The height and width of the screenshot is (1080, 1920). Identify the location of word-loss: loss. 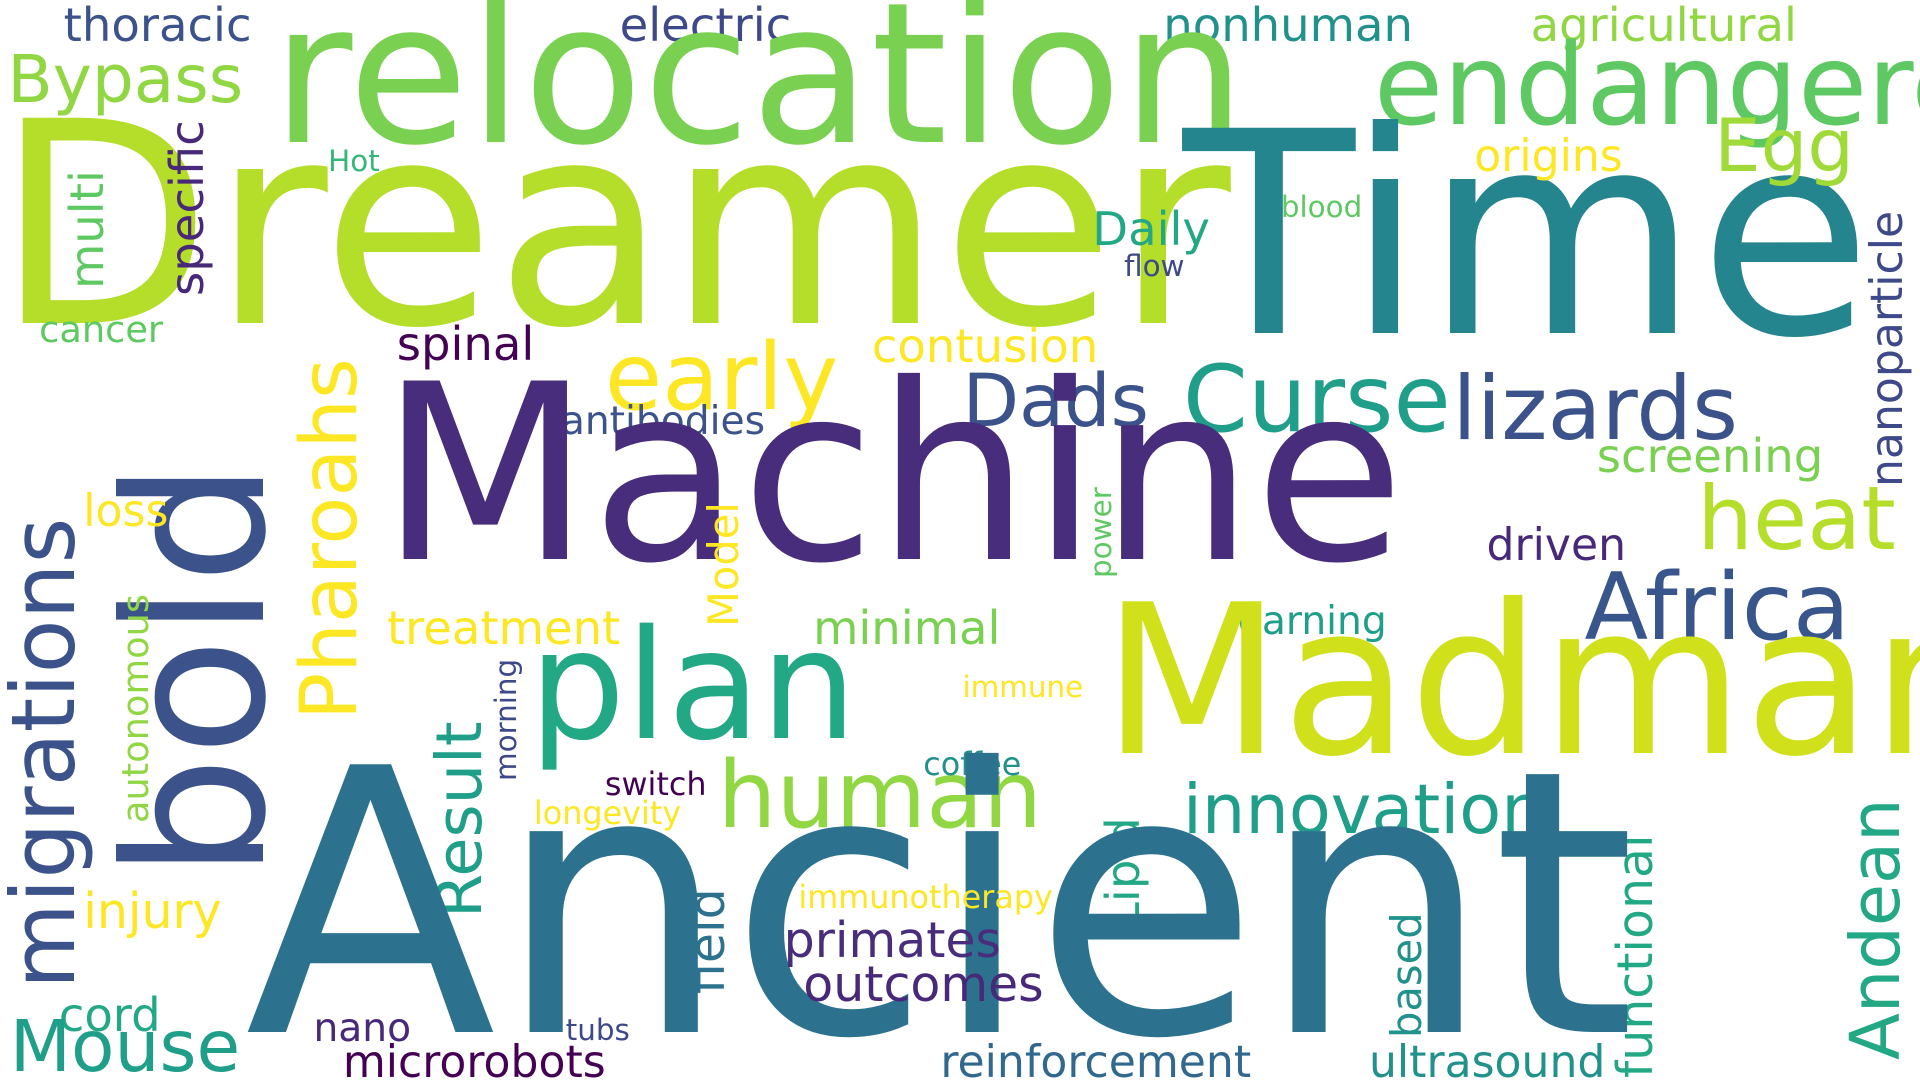
(126, 511).